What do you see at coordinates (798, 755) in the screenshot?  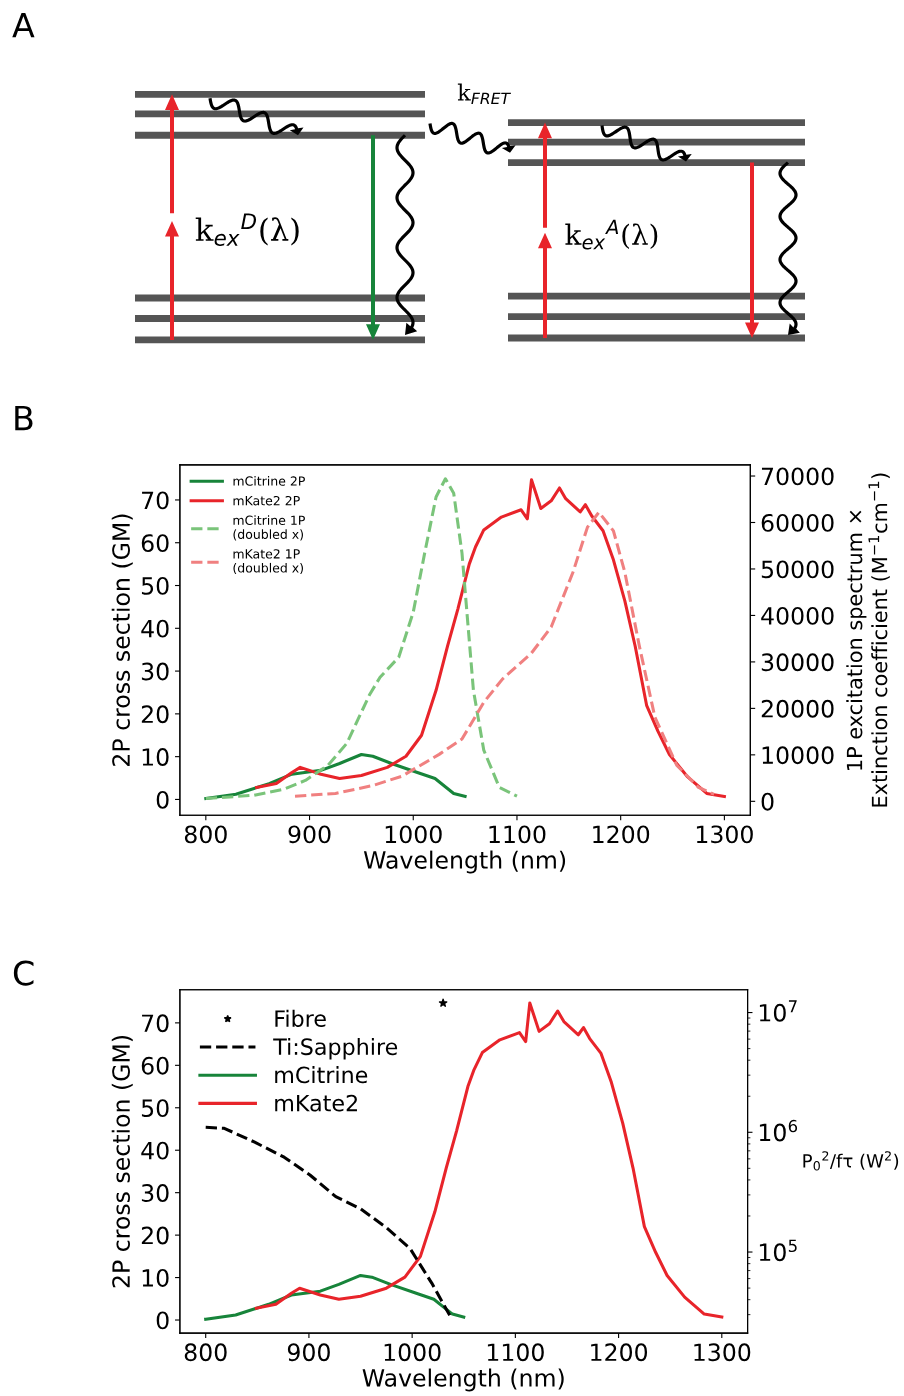 I see `y2-tick-label: 10000` at bounding box center [798, 755].